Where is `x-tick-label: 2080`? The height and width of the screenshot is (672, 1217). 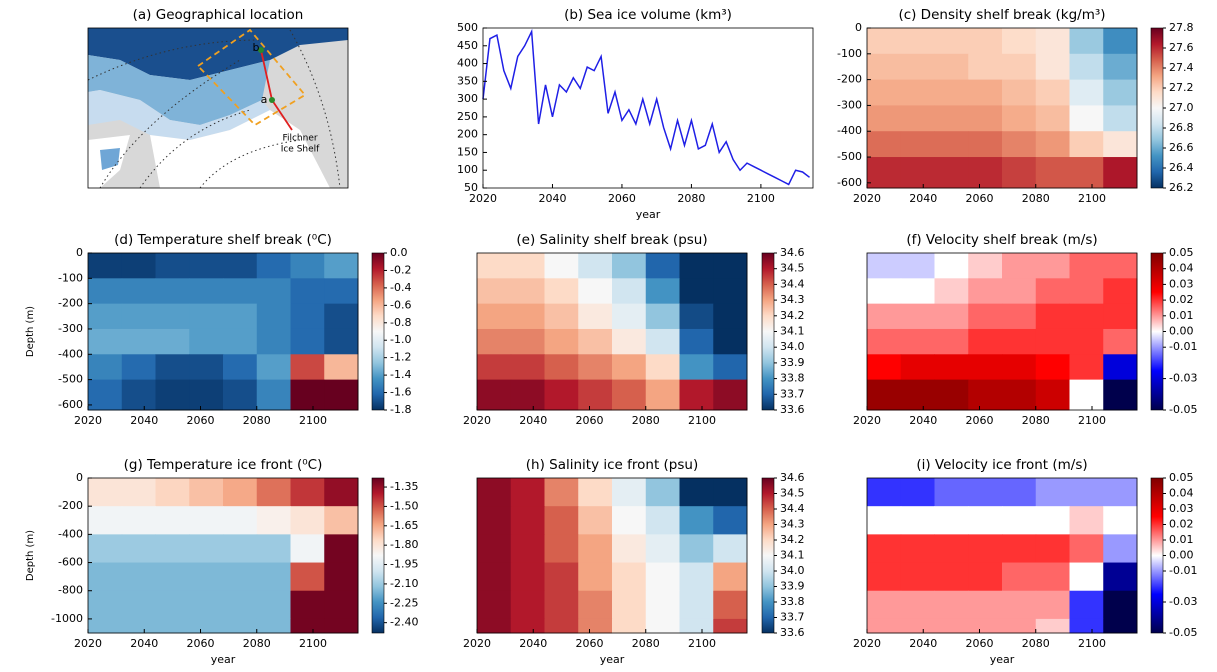
x-tick-label: 2080 is located at coordinates (646, 420).